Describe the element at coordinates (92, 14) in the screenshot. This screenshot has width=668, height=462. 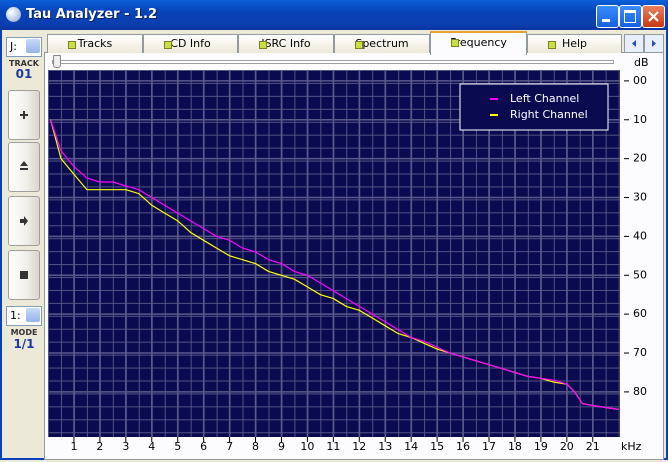
I see `window-title: Tau Analyzer - 1.2` at that location.